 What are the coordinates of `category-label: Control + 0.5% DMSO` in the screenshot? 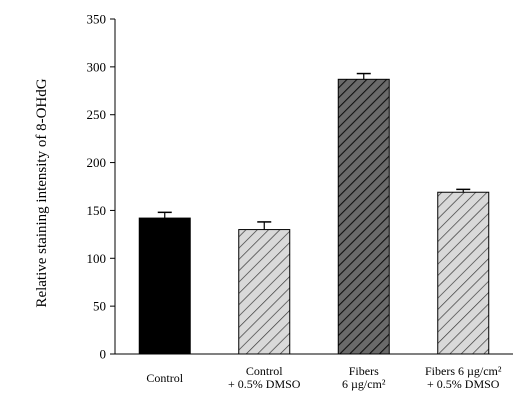 It's located at (264, 377).